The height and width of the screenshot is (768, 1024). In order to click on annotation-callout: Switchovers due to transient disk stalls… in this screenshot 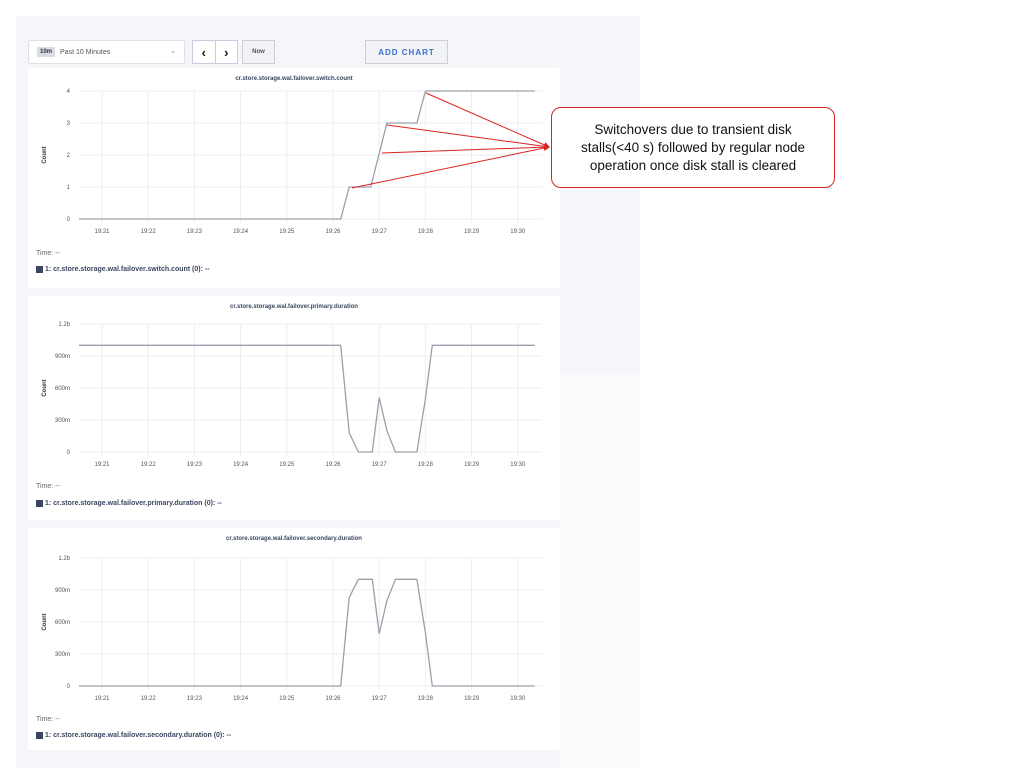, I will do `click(693, 147)`.